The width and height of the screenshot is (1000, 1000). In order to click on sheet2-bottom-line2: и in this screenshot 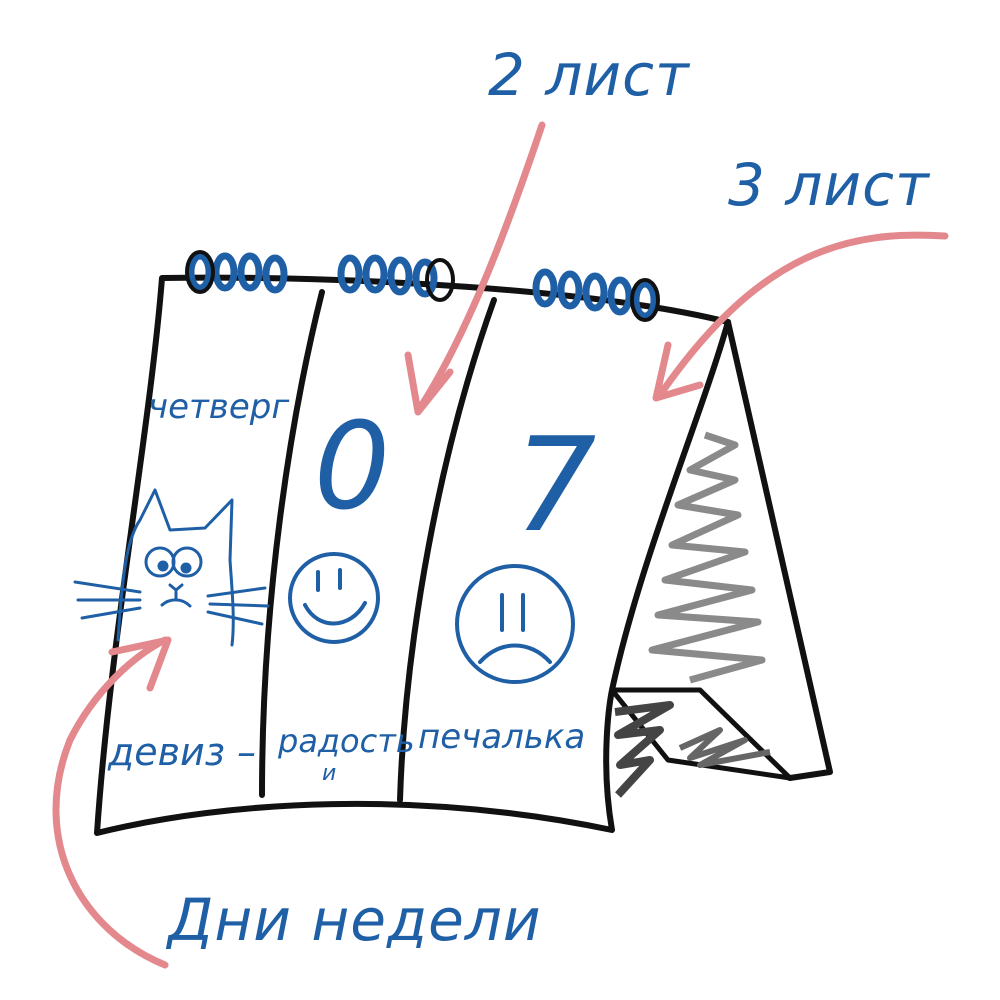, I will do `click(329, 773)`.